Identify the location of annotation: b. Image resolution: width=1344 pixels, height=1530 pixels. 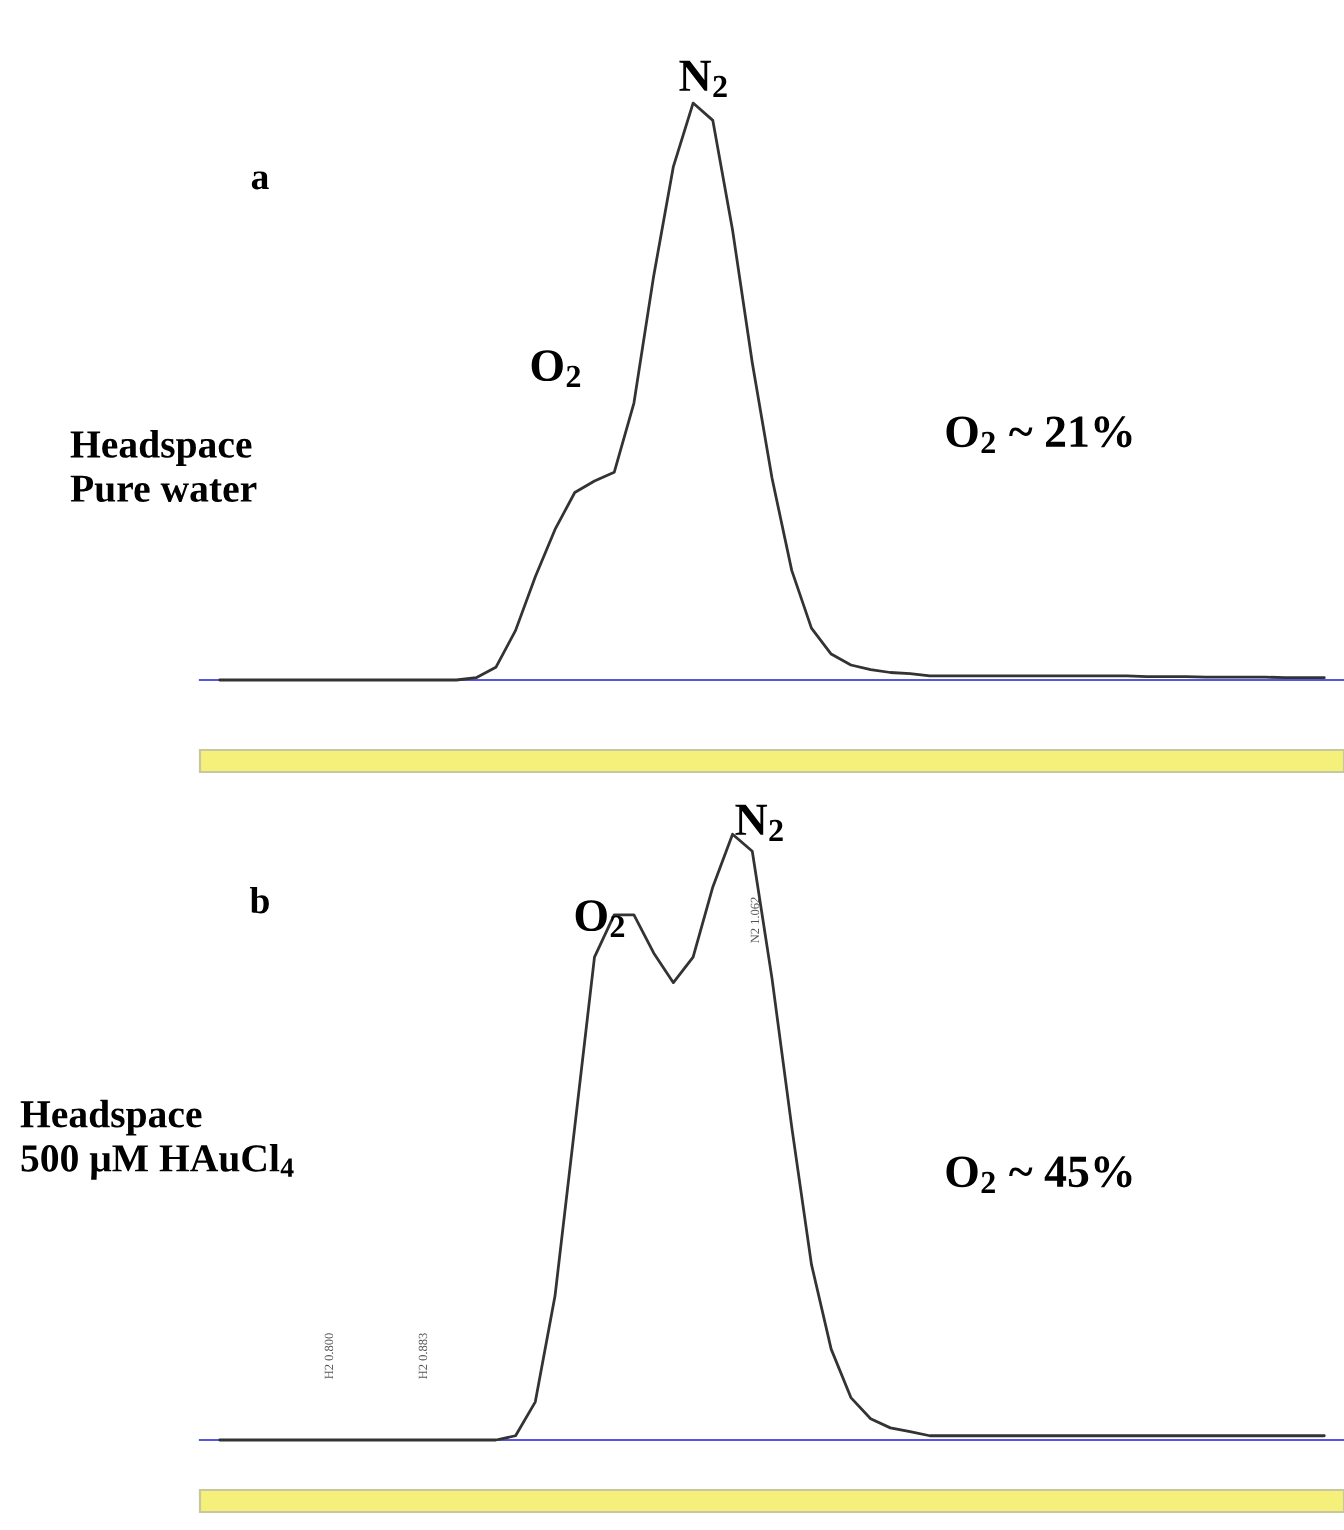
(259, 900).